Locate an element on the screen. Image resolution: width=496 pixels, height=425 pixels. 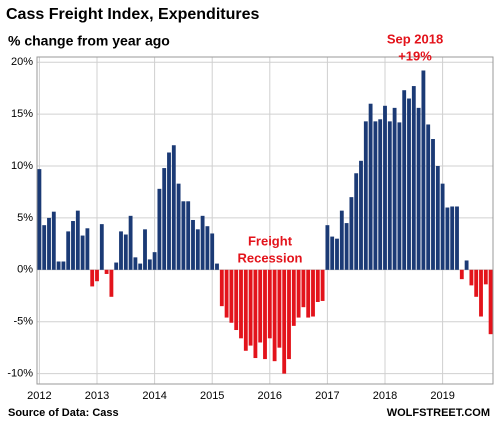
y-tick-label: 10% is located at coordinates (22, 166).